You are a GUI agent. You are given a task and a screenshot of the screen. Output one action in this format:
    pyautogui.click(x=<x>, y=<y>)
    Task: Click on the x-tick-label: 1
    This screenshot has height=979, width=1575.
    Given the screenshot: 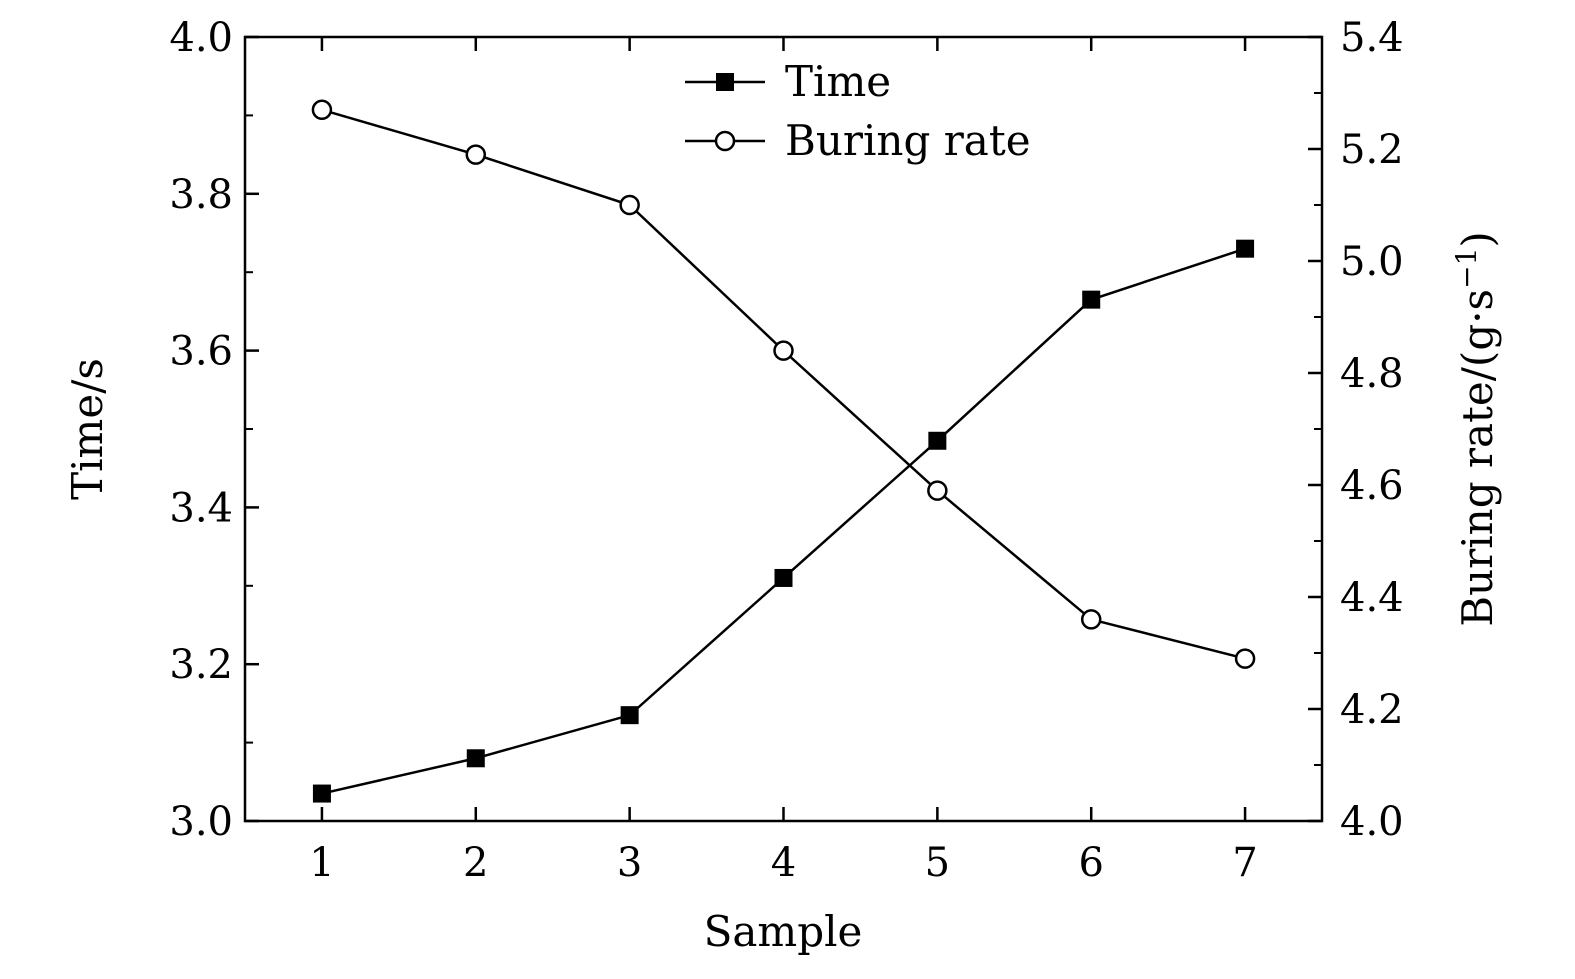 What is the action you would take?
    pyautogui.click(x=321, y=863)
    